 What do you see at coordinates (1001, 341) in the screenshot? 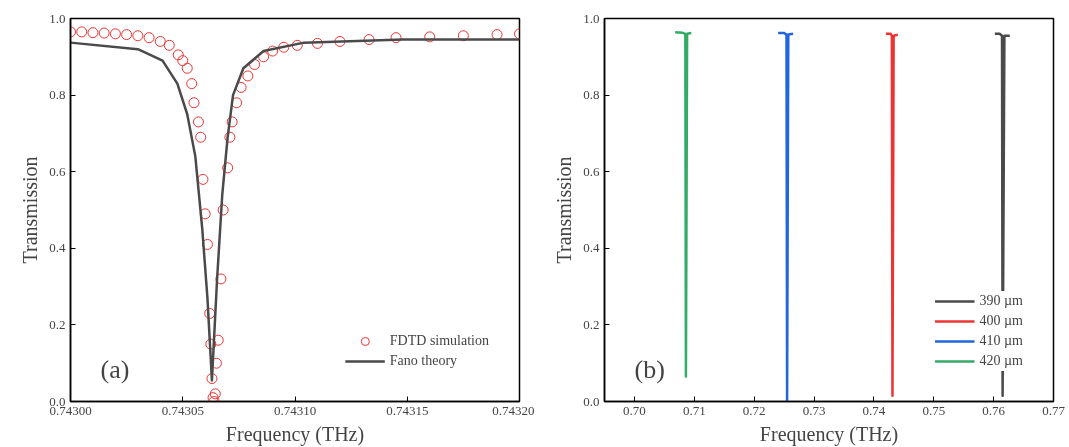
I see `legend-label: 410 µm` at bounding box center [1001, 341].